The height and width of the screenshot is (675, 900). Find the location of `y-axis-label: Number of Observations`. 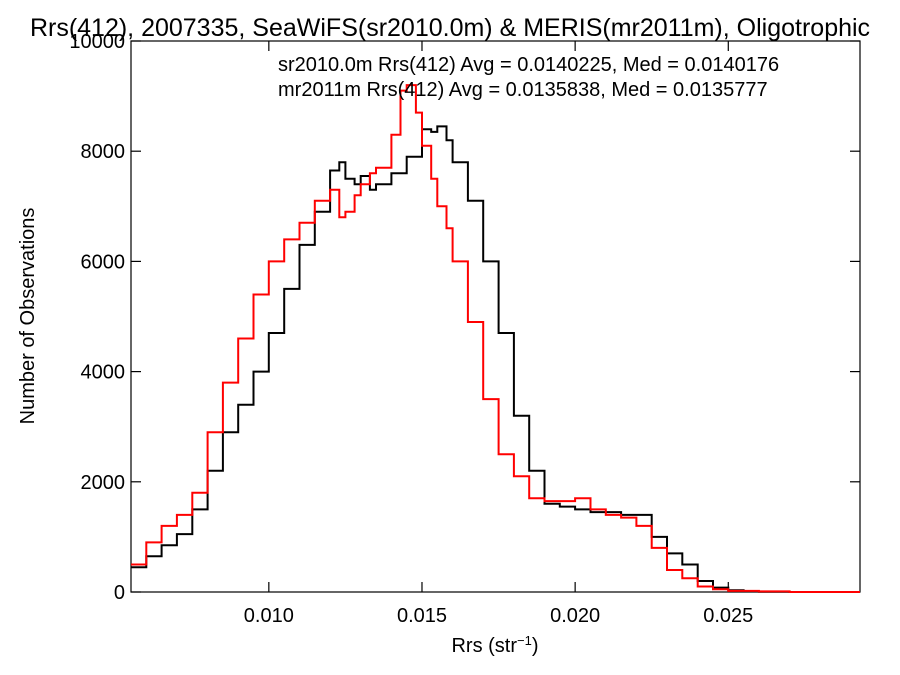

y-axis-label: Number of Observations is located at coordinates (28, 316).